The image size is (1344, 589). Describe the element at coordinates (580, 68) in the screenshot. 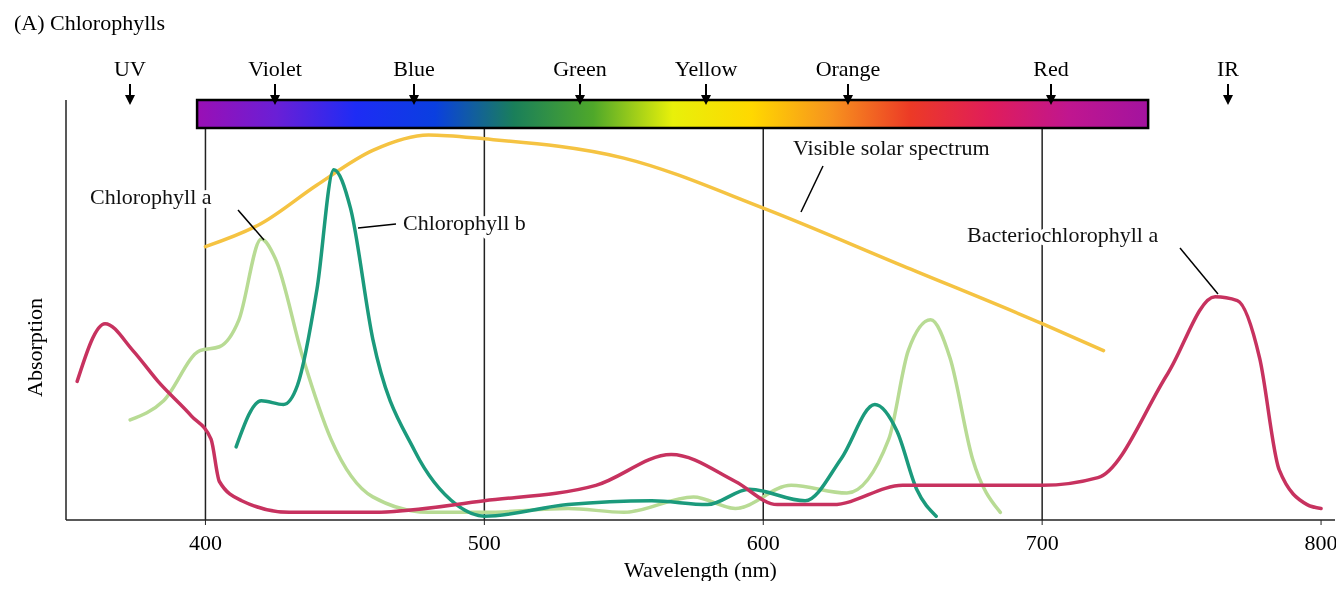

I see `text: Green` at that location.